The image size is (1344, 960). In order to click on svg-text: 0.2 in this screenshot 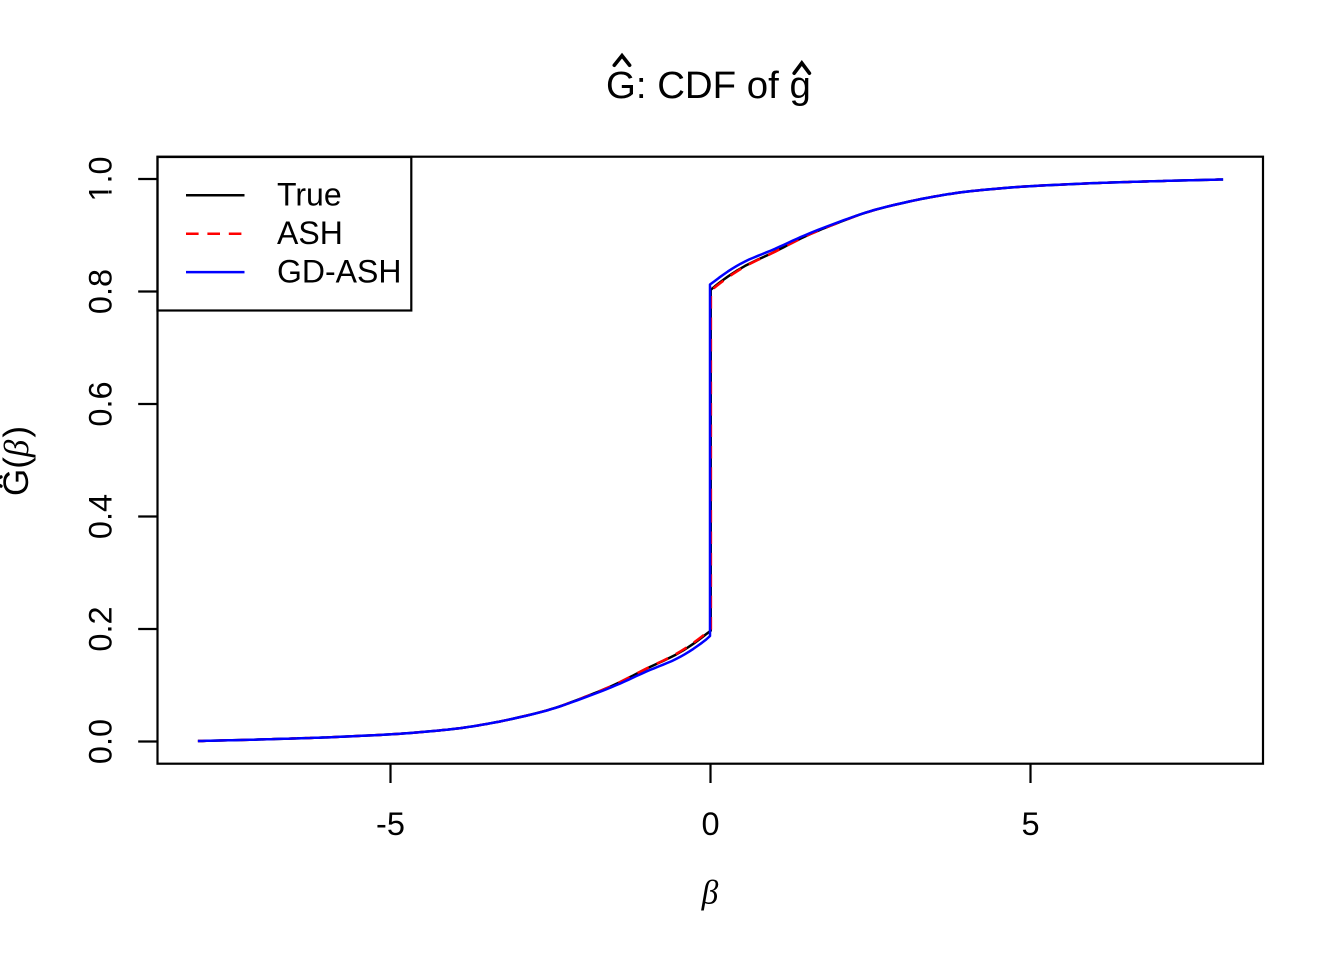, I will do `click(101, 628)`.